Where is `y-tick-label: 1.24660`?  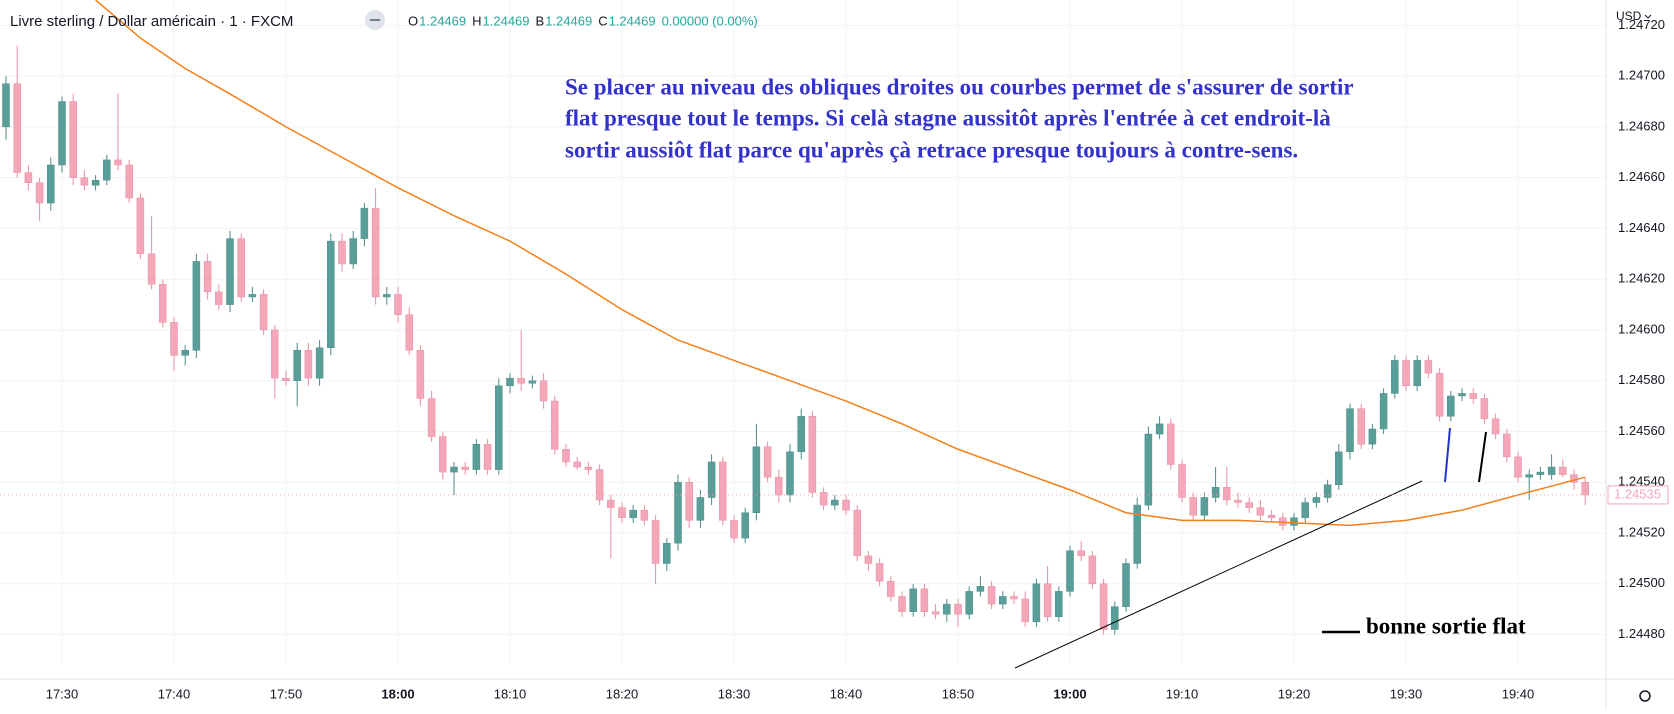 y-tick-label: 1.24660 is located at coordinates (1641, 176).